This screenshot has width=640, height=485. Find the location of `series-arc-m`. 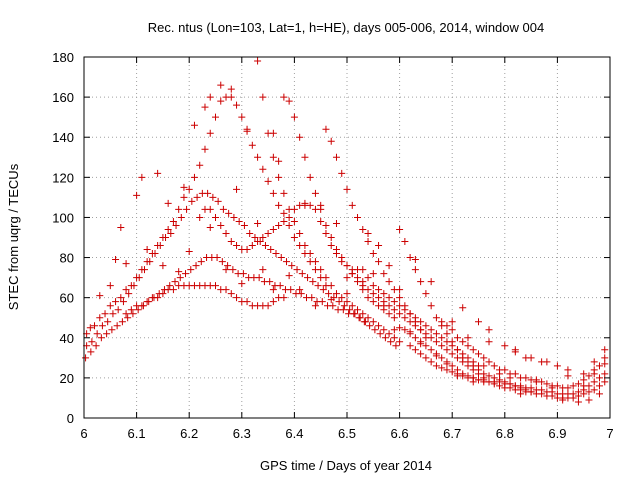

series-arc-m is located at coordinates (523, 355).